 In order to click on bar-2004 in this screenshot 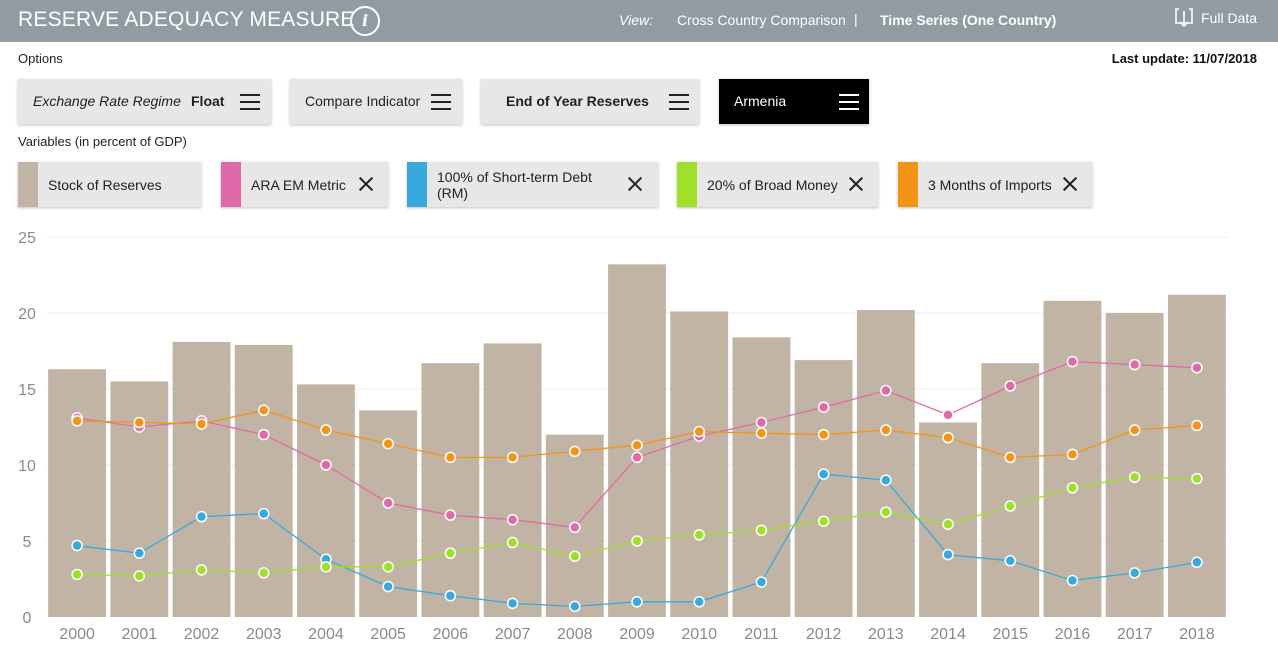, I will do `click(326, 500)`.